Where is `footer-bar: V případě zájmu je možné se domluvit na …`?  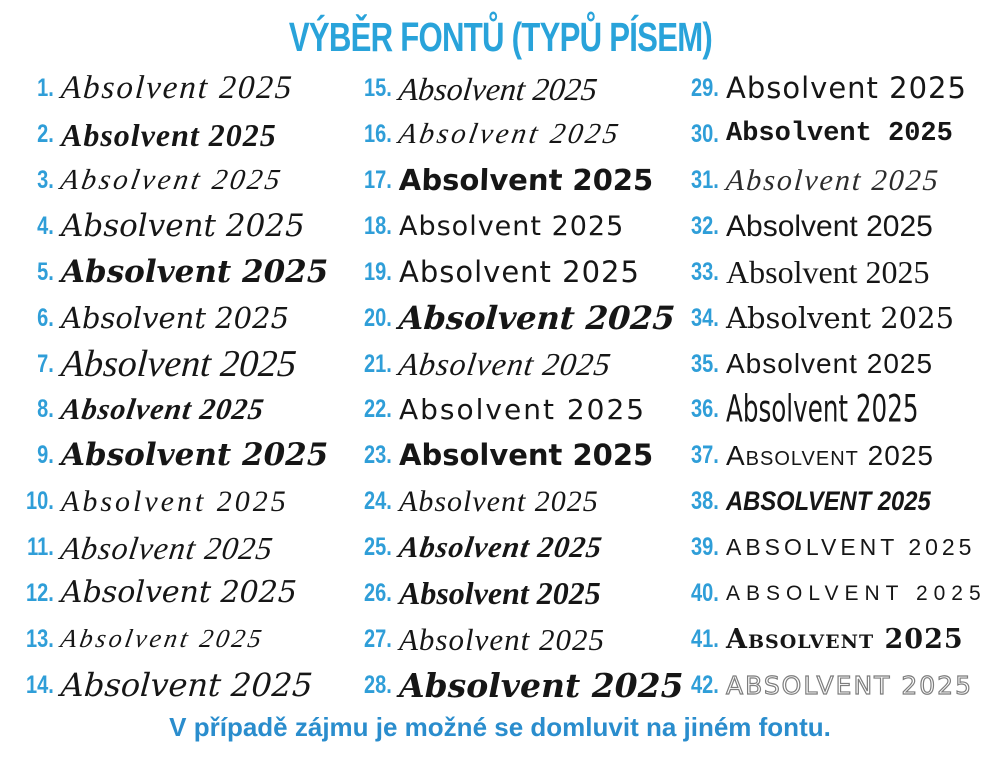 footer-bar: V případě zájmu je možné se domluvit na … is located at coordinates (500, 725).